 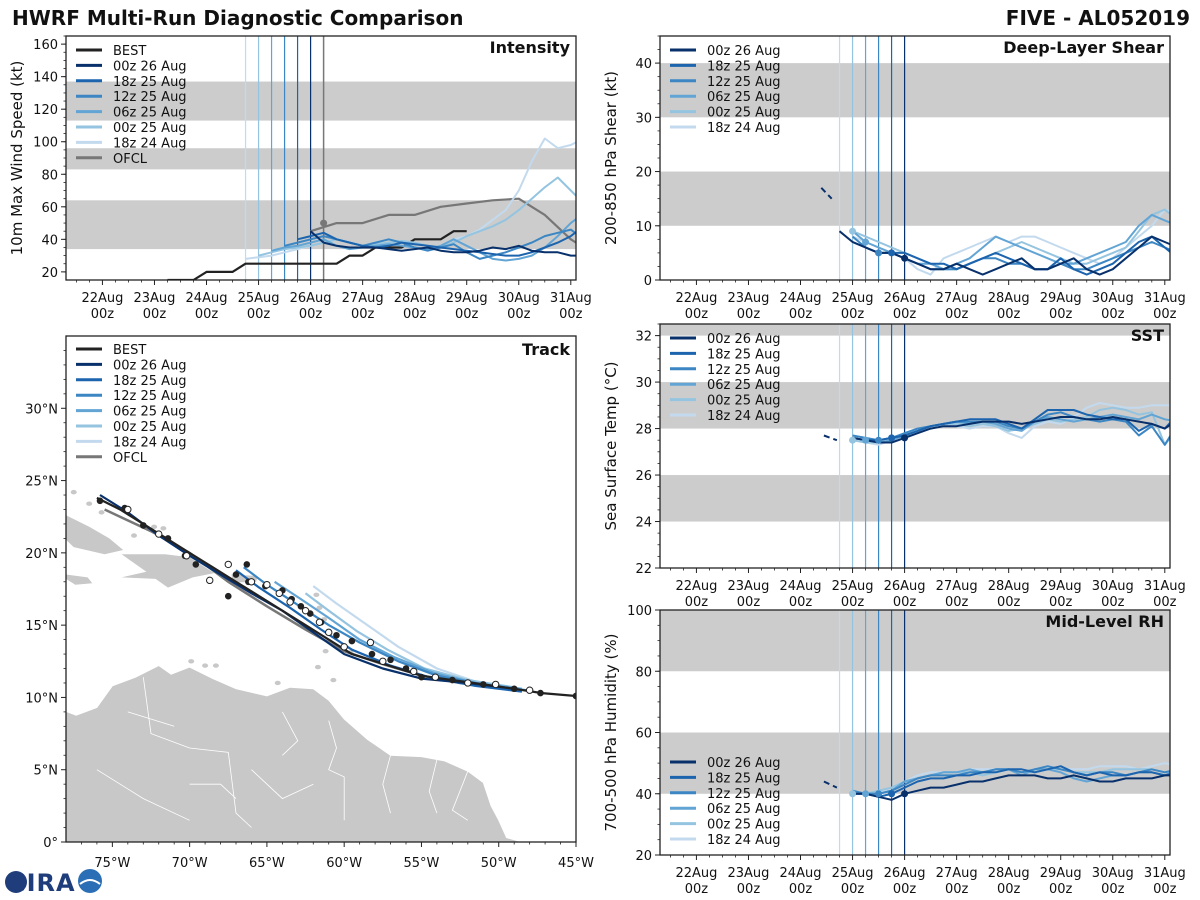 I want to click on intensity-plot-area, so click(x=321, y=158).